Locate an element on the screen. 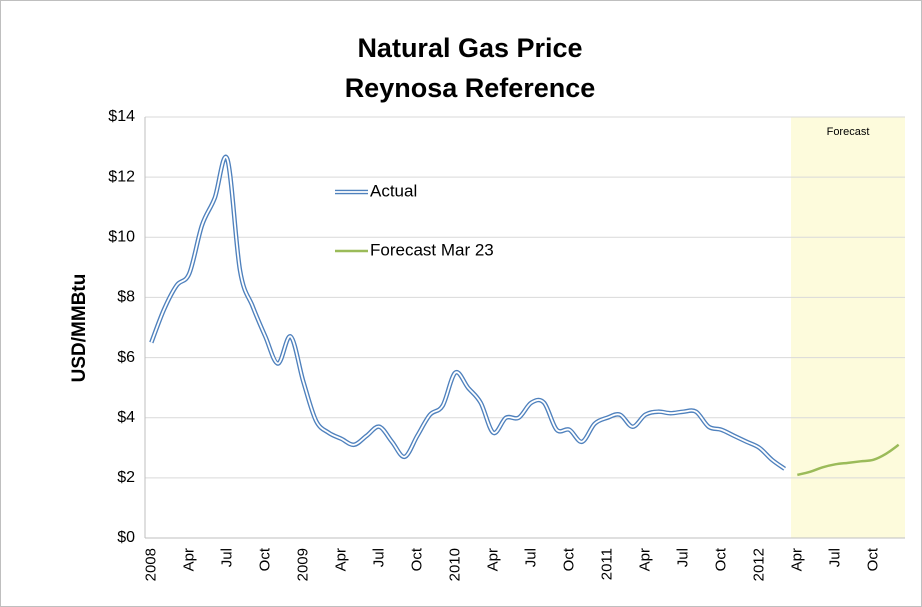  x-tick-label: 2012 is located at coordinates (758, 564).